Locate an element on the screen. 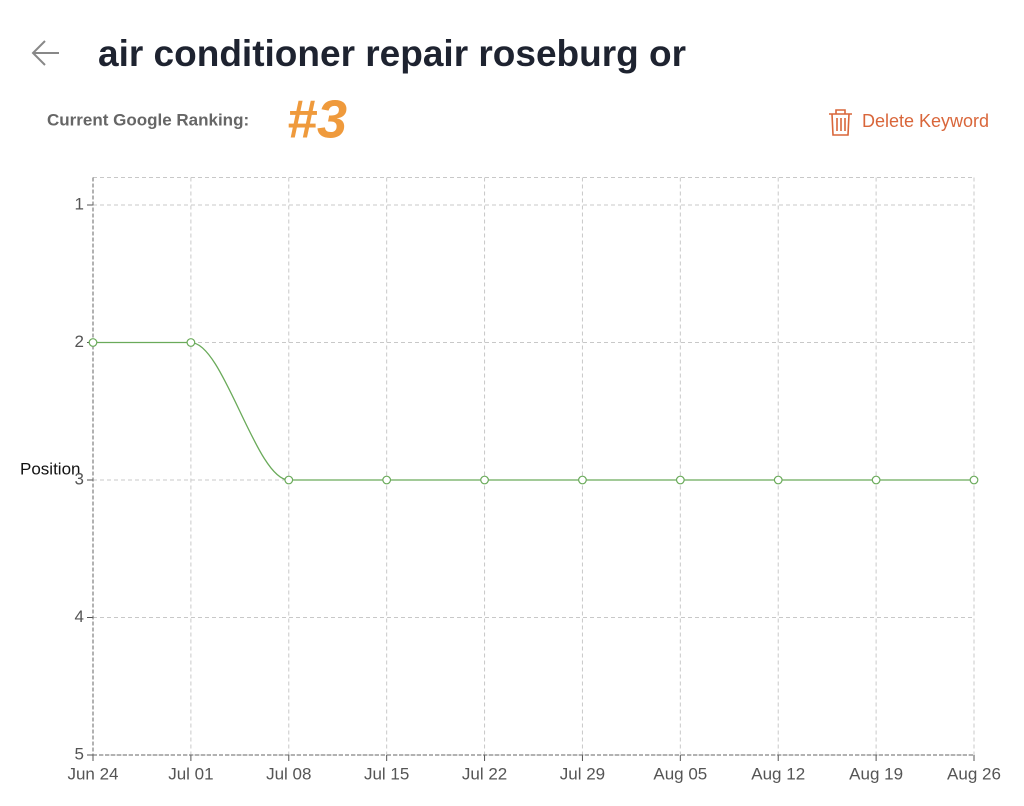 This screenshot has height=806, width=1024. delete-button: Delete Keyword is located at coordinates (909, 122).